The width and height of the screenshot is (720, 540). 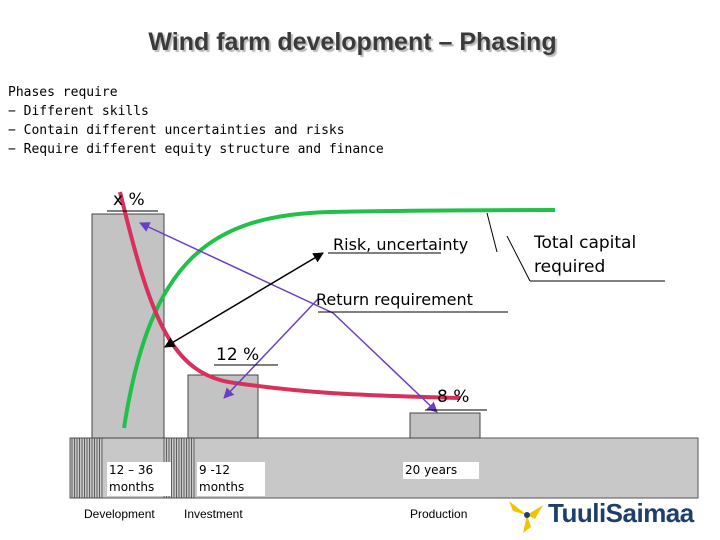 What do you see at coordinates (119, 514) in the screenshot?
I see `phase-development: Development` at bounding box center [119, 514].